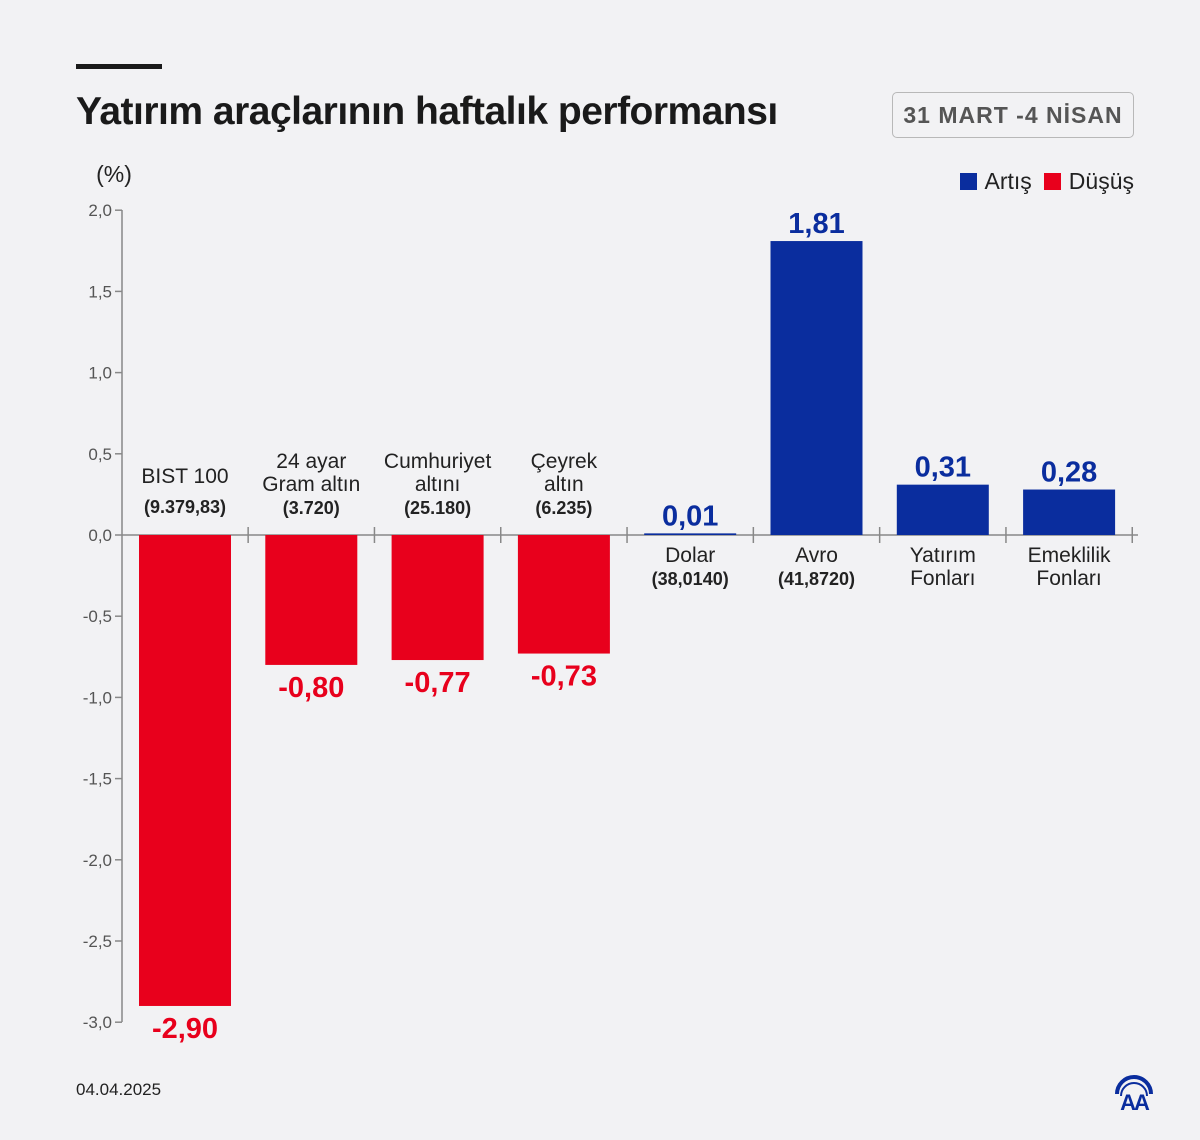 The image size is (1200, 1140). I want to click on svg-text: AA, so click(1135, 1101).